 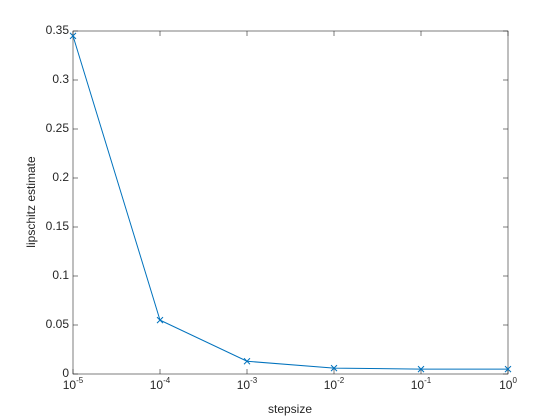 What do you see at coordinates (160, 384) in the screenshot?
I see `x-tick-label: 10⁻⁴` at bounding box center [160, 384].